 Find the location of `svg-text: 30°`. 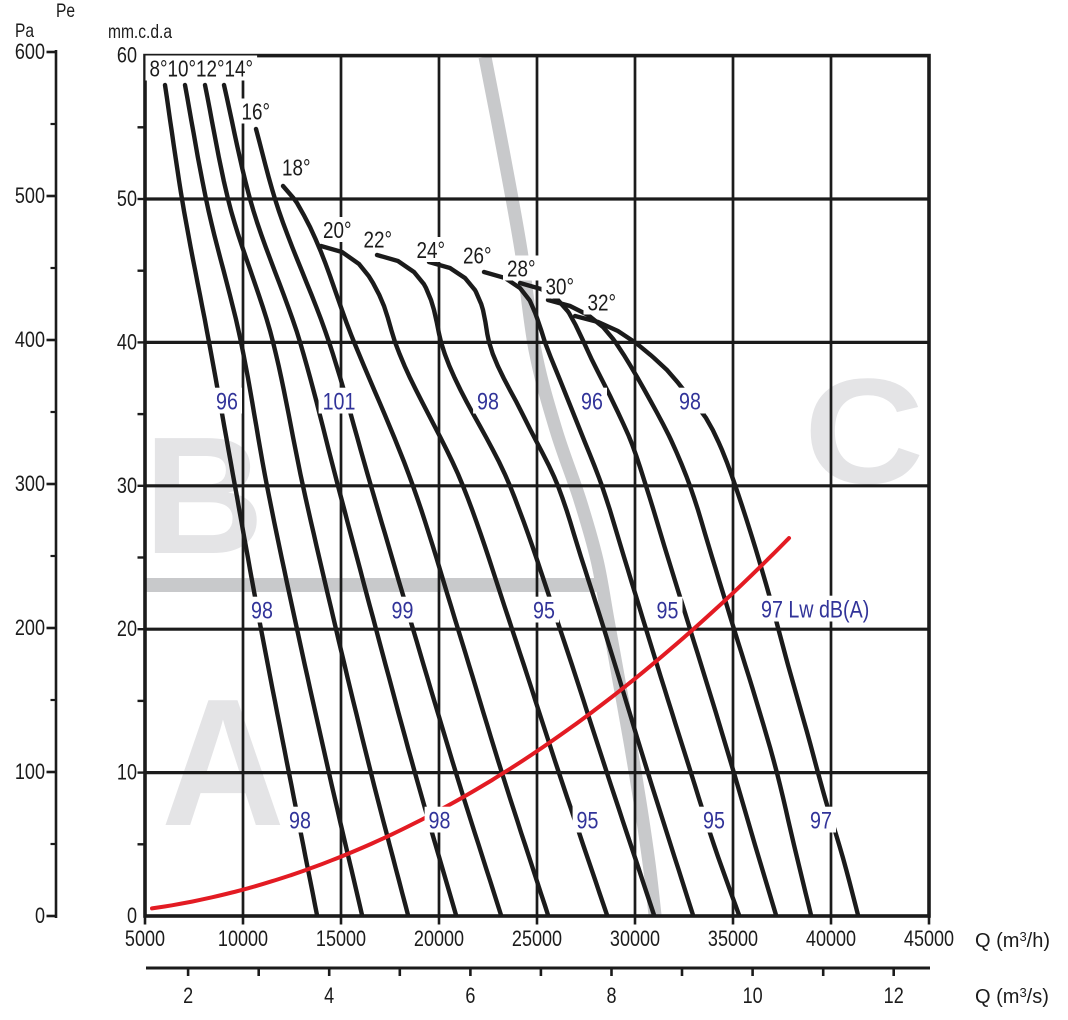

svg-text: 30° is located at coordinates (560, 287).